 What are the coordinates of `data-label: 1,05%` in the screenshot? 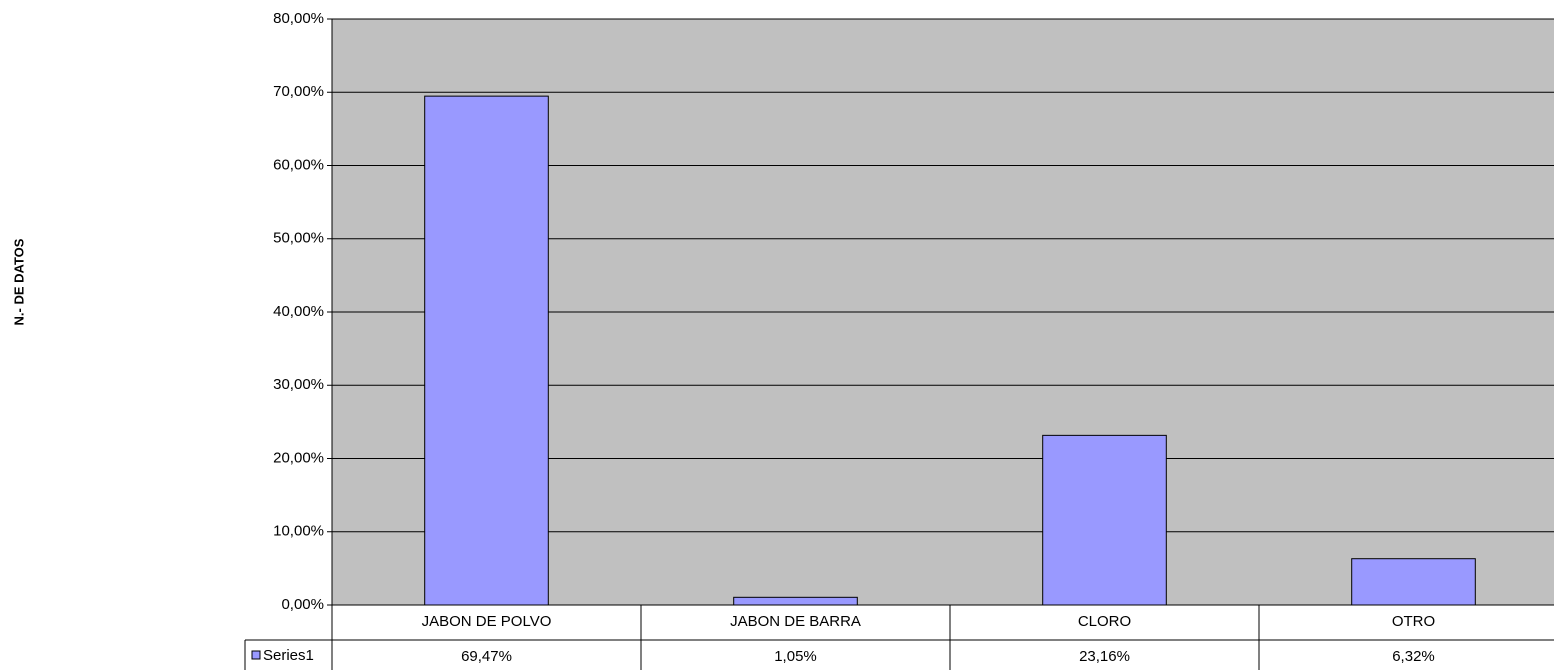 It's located at (795, 656).